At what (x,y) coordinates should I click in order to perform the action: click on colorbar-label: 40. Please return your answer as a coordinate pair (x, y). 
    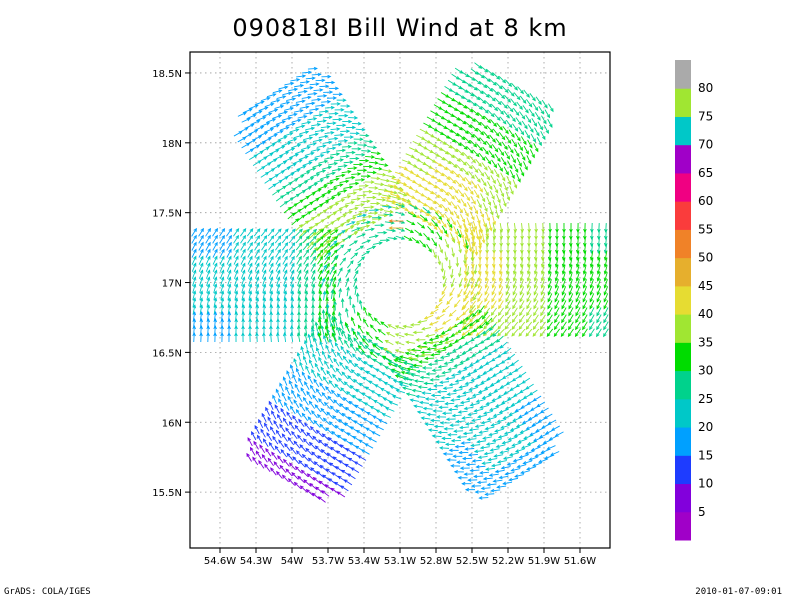
    Looking at the image, I should click on (705, 314).